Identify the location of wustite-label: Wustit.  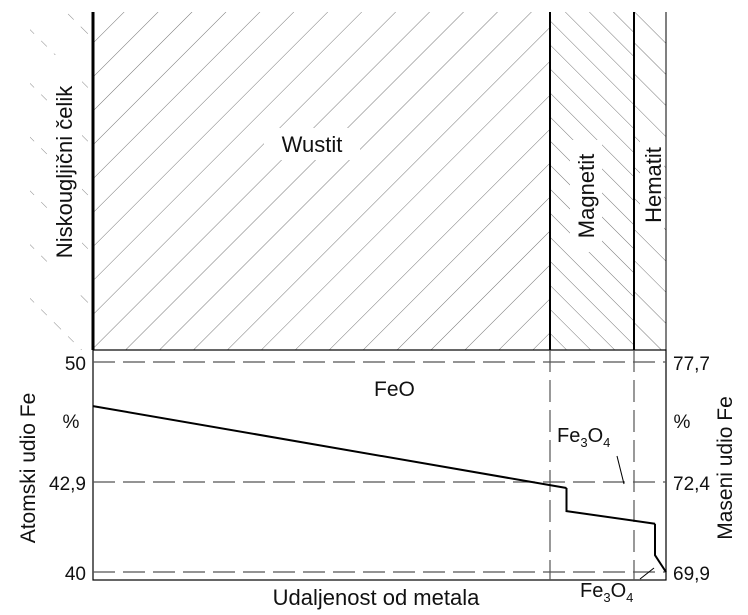
(312, 144).